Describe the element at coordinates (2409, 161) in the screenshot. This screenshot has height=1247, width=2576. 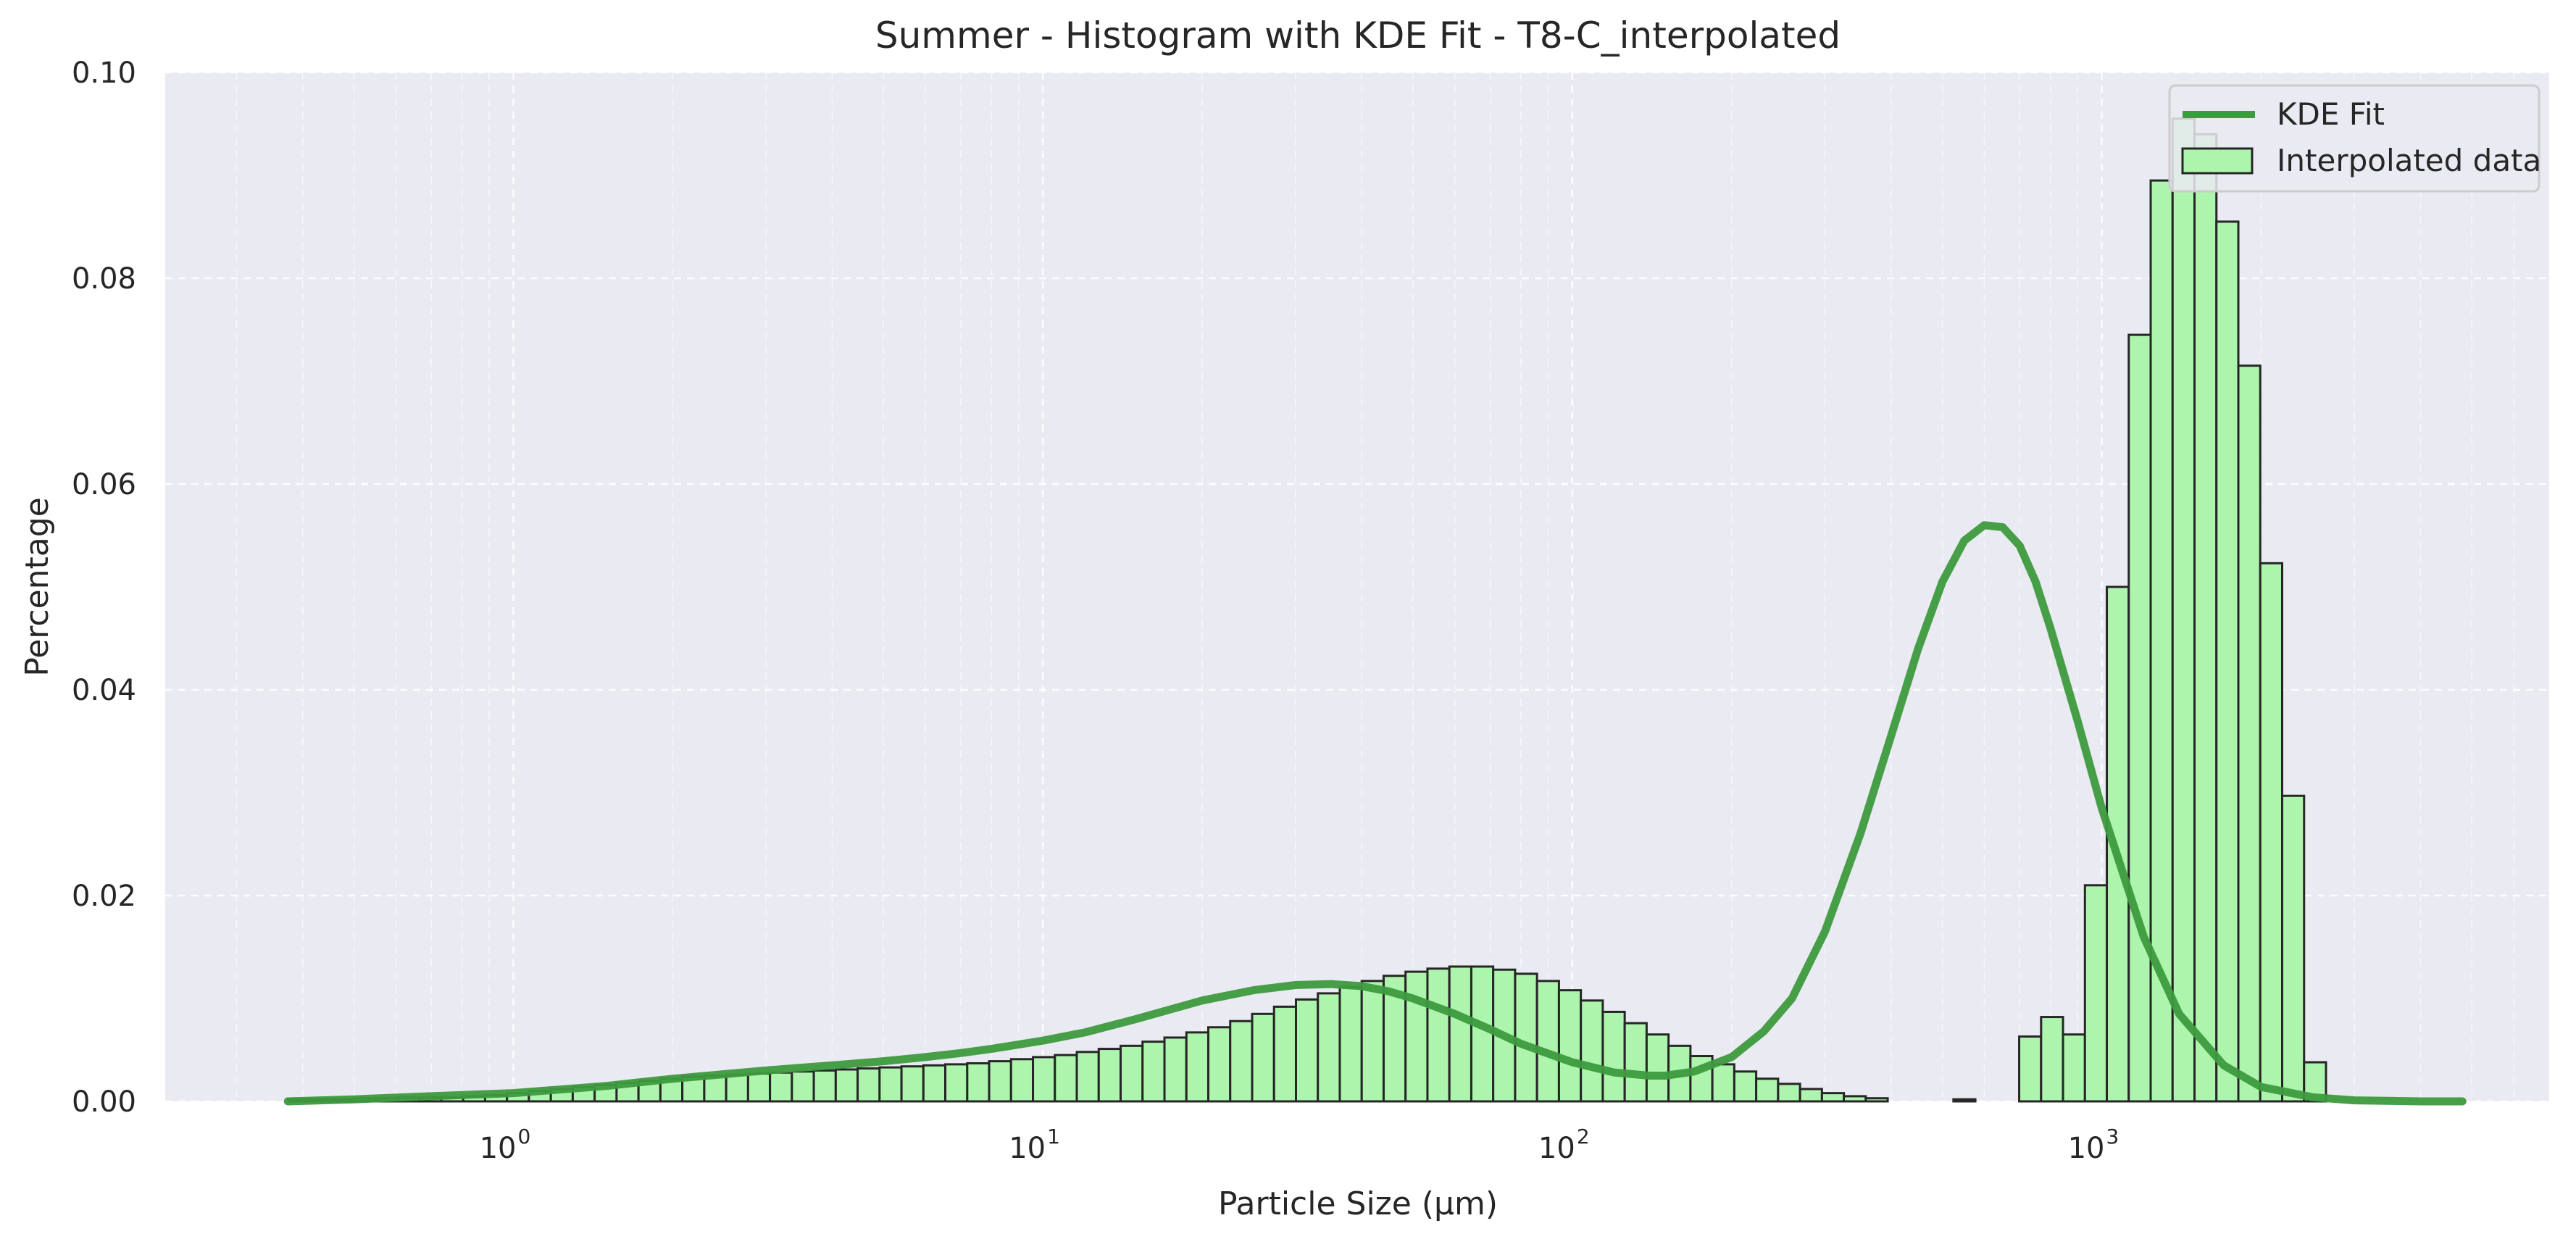
I see `legend-histogram-label: Interpolated data` at that location.